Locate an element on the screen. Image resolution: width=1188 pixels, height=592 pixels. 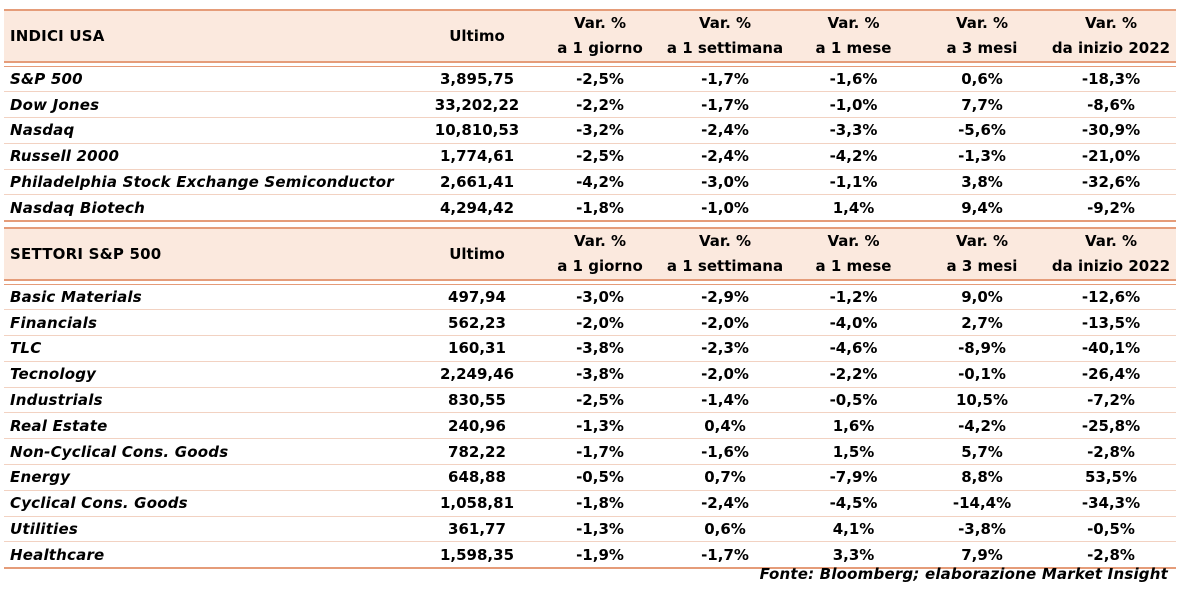
cell-d1: -1,3% is located at coordinates (600, 426).